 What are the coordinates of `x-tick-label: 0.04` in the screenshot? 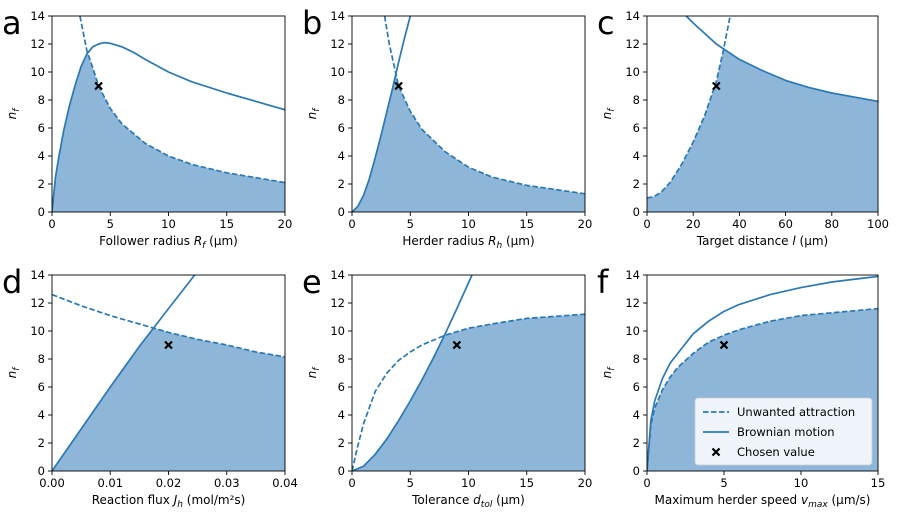 It's located at (285, 483).